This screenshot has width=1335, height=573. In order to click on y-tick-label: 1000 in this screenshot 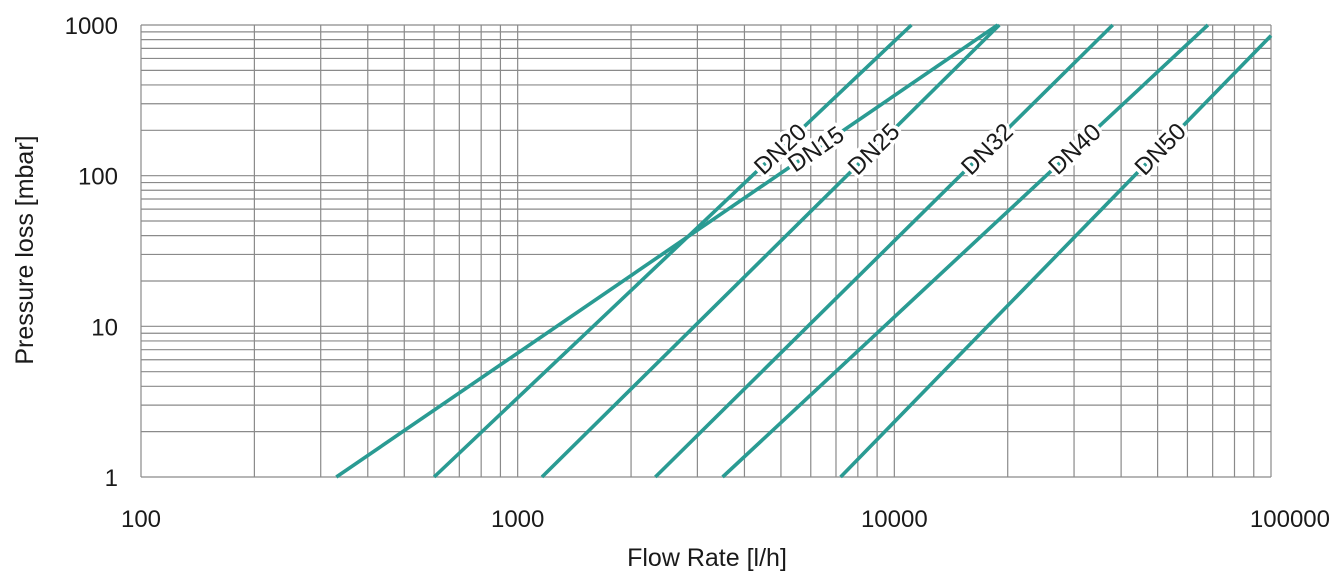, I will do `click(91, 26)`.